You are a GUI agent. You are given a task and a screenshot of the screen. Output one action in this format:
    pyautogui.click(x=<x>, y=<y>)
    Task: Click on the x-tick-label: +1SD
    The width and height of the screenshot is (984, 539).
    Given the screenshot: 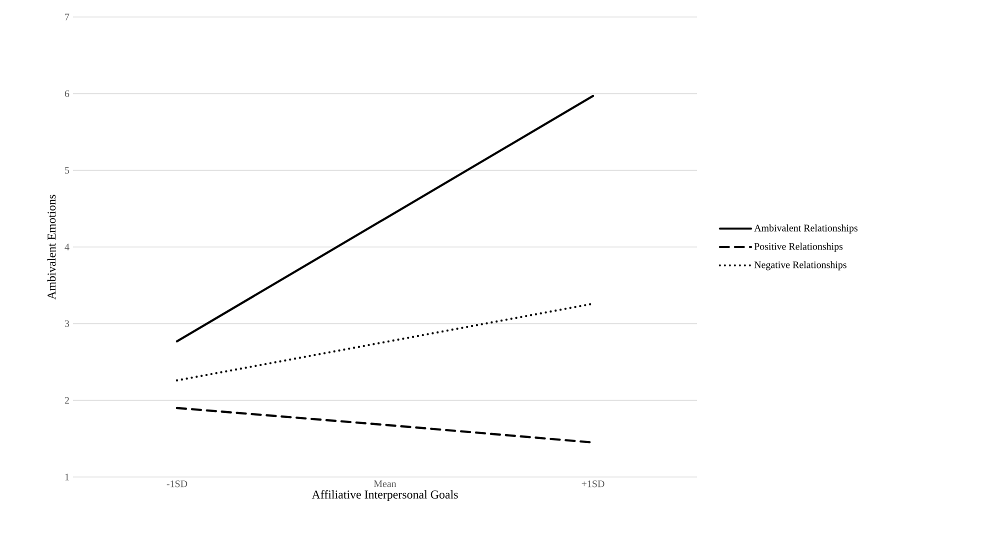 What is the action you would take?
    pyautogui.click(x=593, y=484)
    